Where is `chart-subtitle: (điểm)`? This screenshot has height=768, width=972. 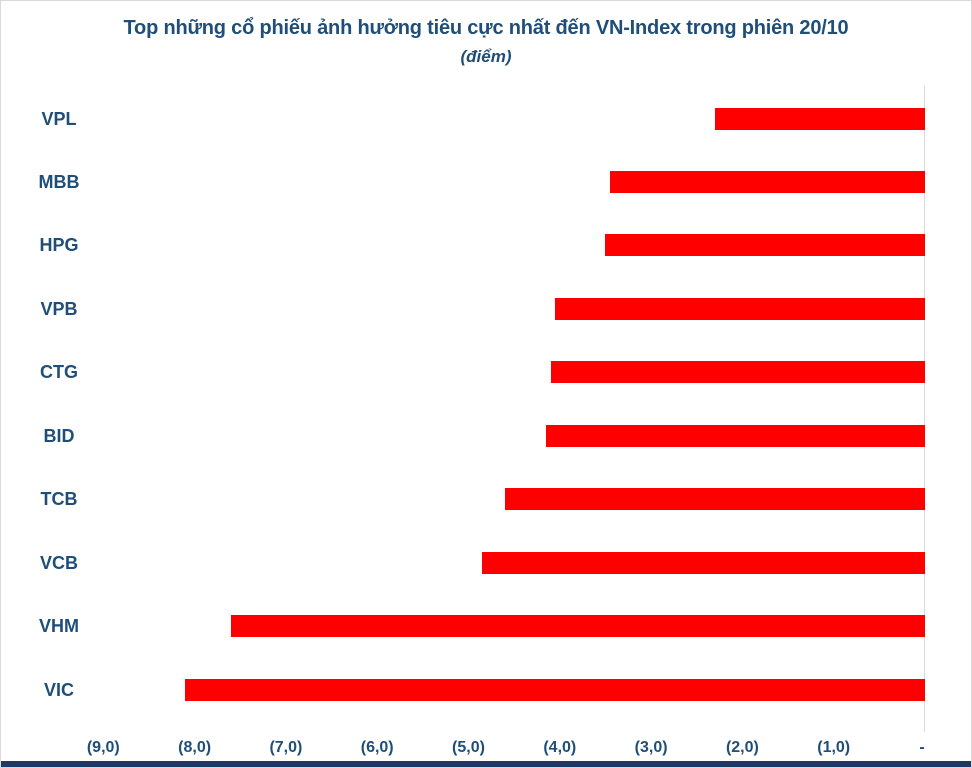 chart-subtitle: (điểm) is located at coordinates (486, 56).